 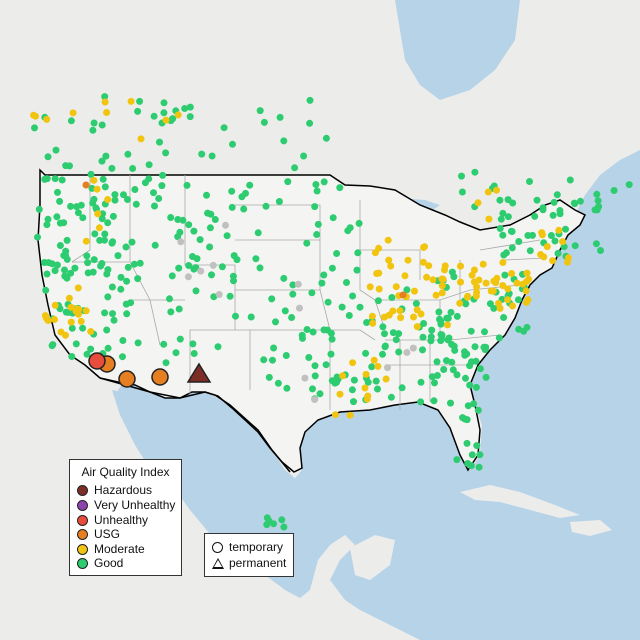 I want to click on cuba-land, so click(x=520, y=501).